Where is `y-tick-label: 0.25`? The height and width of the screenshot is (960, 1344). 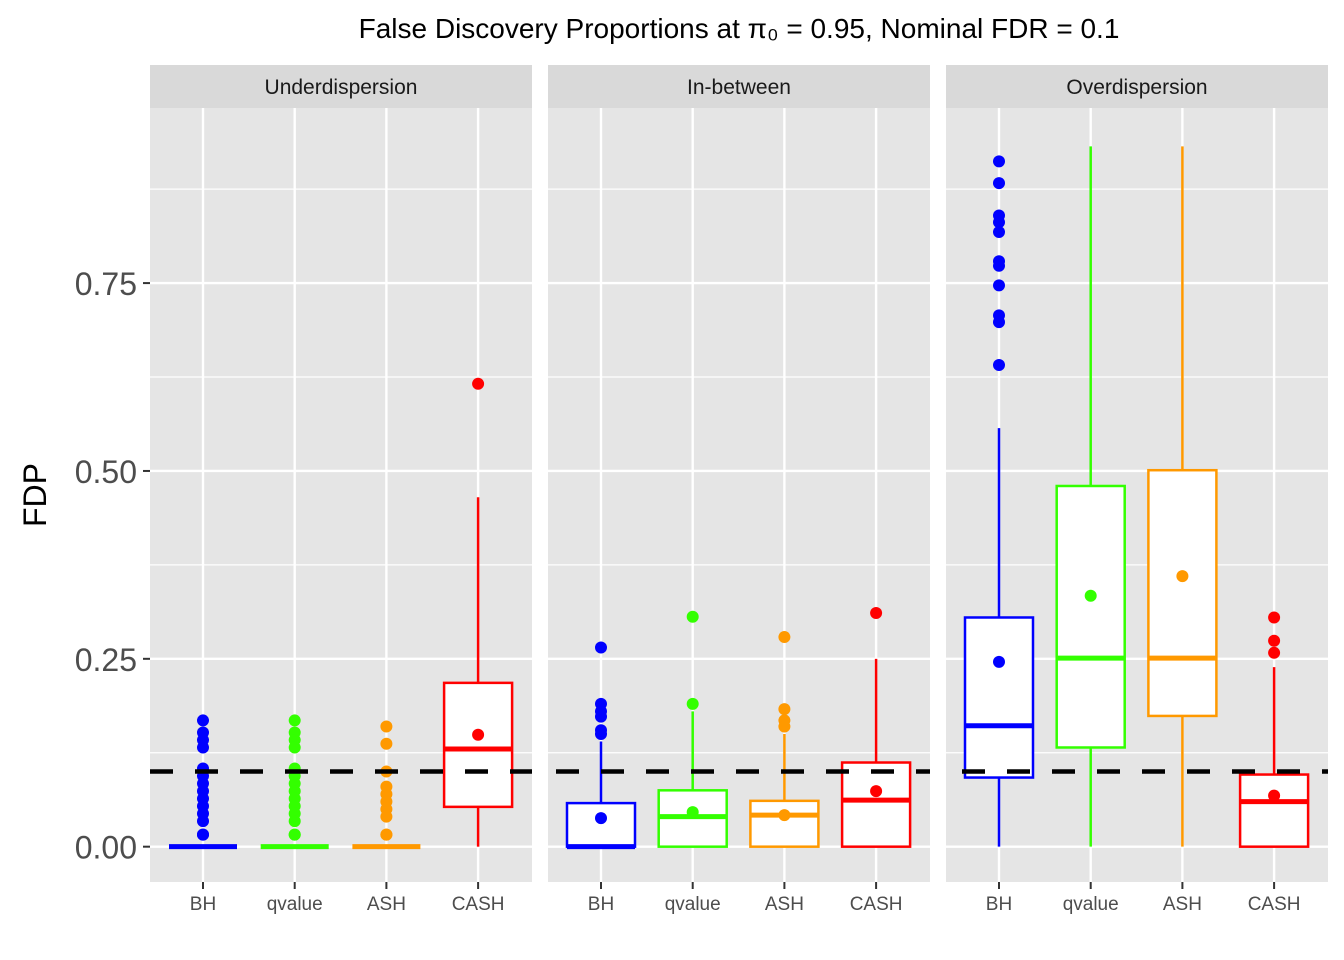 y-tick-label: 0.25 is located at coordinates (106, 660).